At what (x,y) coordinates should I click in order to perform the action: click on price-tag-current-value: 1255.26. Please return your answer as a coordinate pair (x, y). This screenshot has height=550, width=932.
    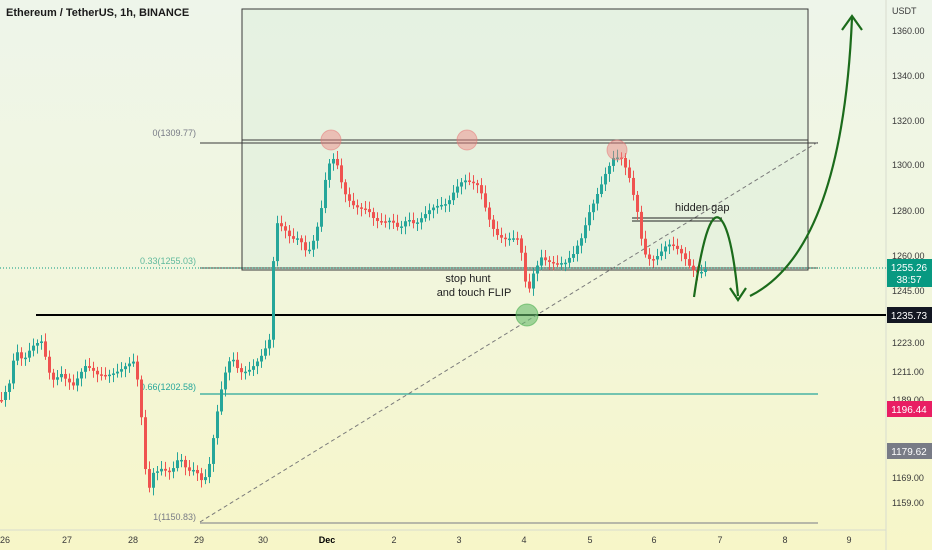
    Looking at the image, I should click on (909, 268).